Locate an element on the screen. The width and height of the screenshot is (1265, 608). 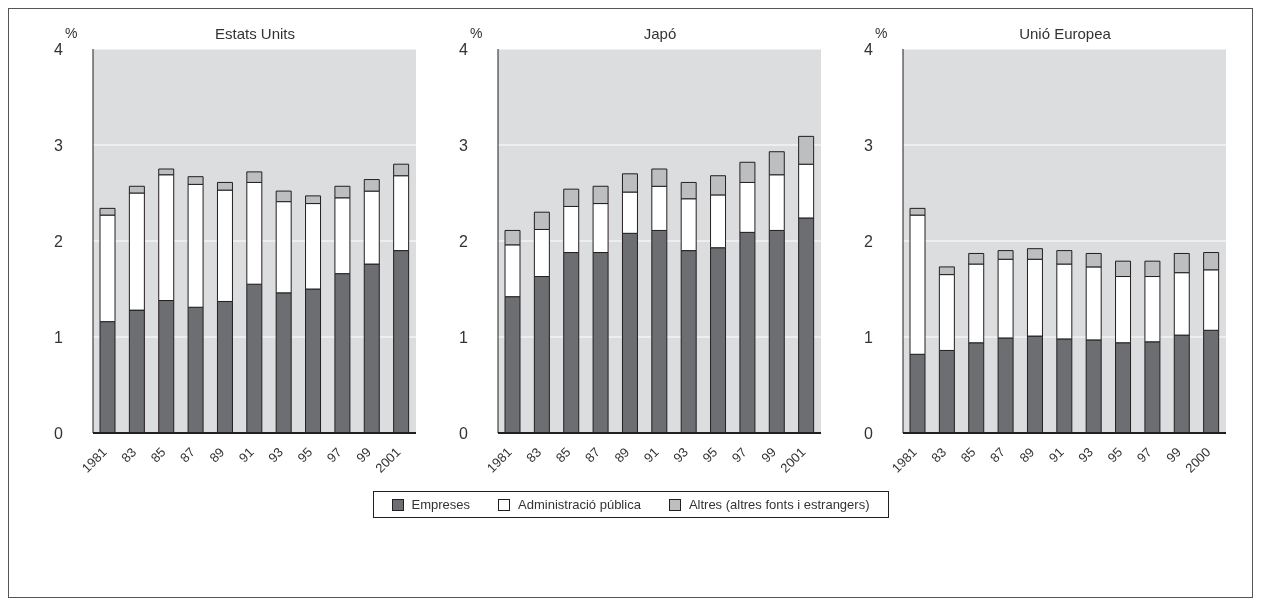
chart-title: Unió Europea is located at coordinates (1065, 33).